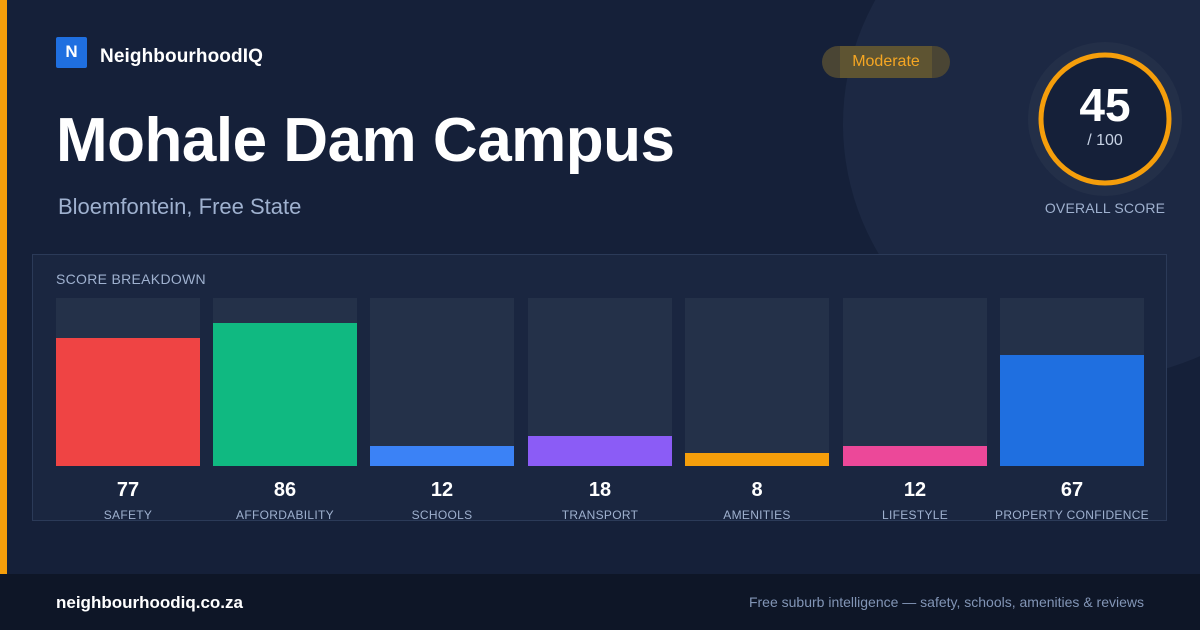 The image size is (1200, 630). Describe the element at coordinates (600, 602) in the screenshot. I see `footer` at that location.